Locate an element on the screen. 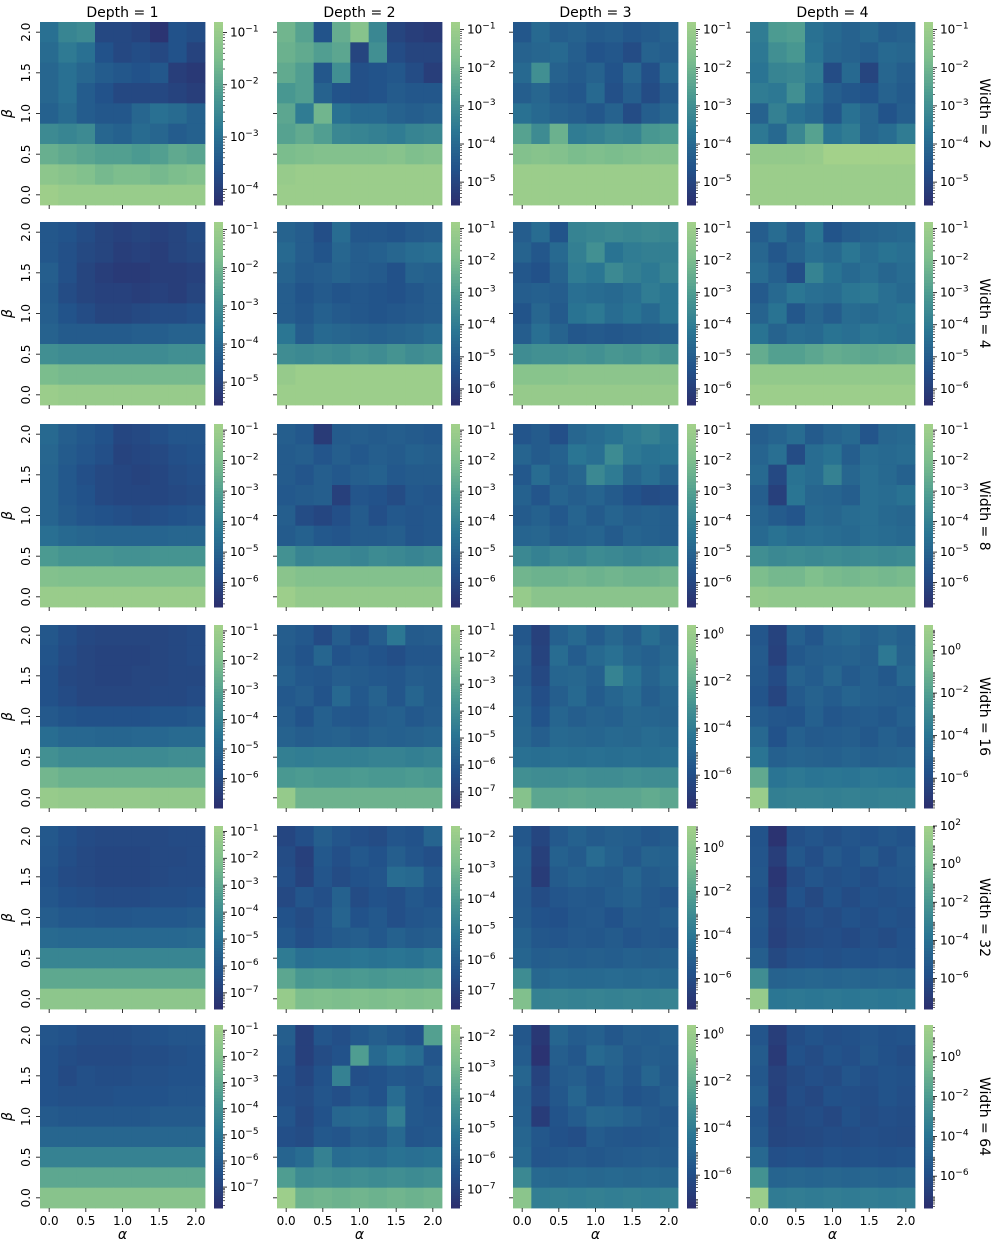 The height and width of the screenshot is (1246, 997). colorbar-tick-label: 10⁰ is located at coordinates (713, 1033).